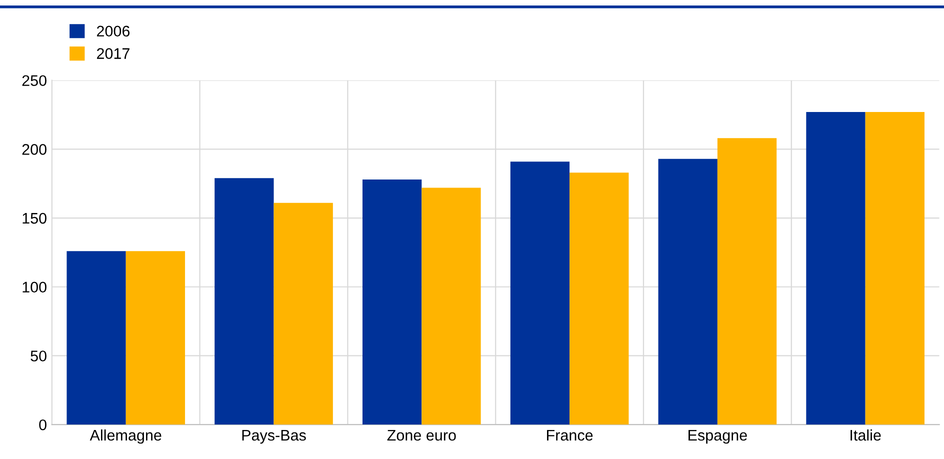 The width and height of the screenshot is (944, 459). What do you see at coordinates (34, 80) in the screenshot?
I see `y-tick-label: 250` at bounding box center [34, 80].